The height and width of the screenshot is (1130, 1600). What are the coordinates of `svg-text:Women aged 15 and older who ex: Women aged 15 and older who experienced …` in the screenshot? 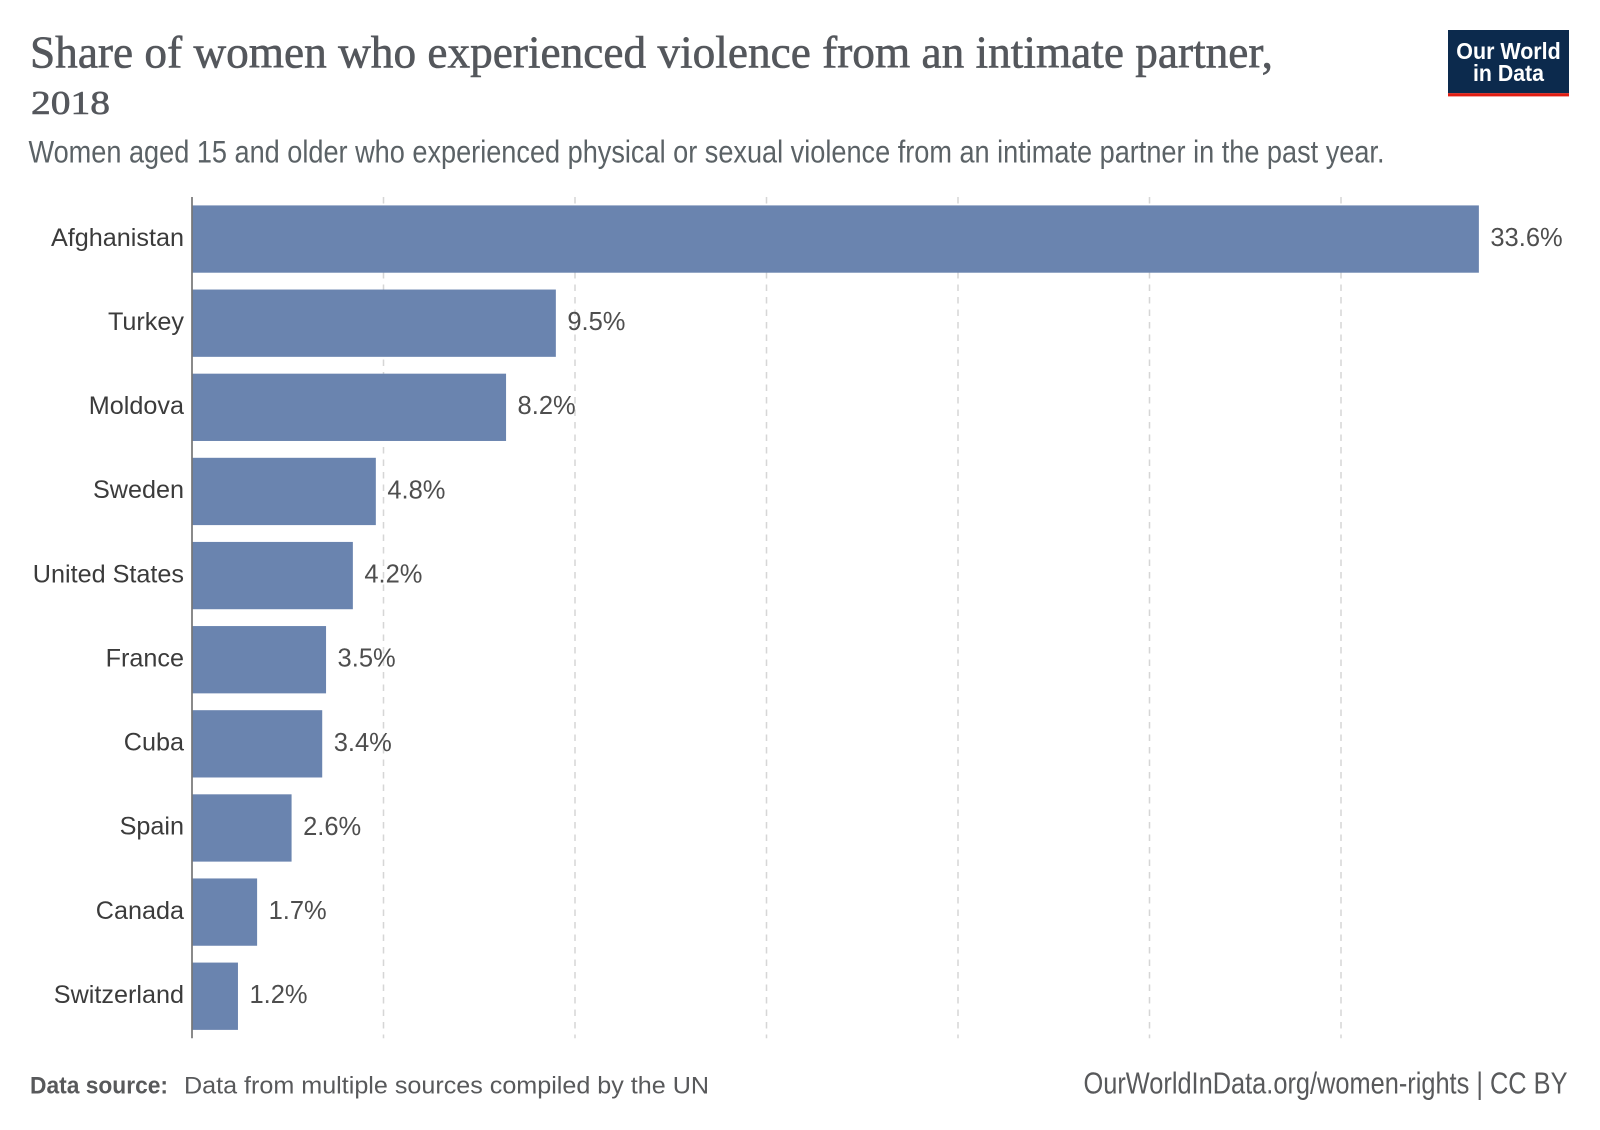 It's located at (707, 152).